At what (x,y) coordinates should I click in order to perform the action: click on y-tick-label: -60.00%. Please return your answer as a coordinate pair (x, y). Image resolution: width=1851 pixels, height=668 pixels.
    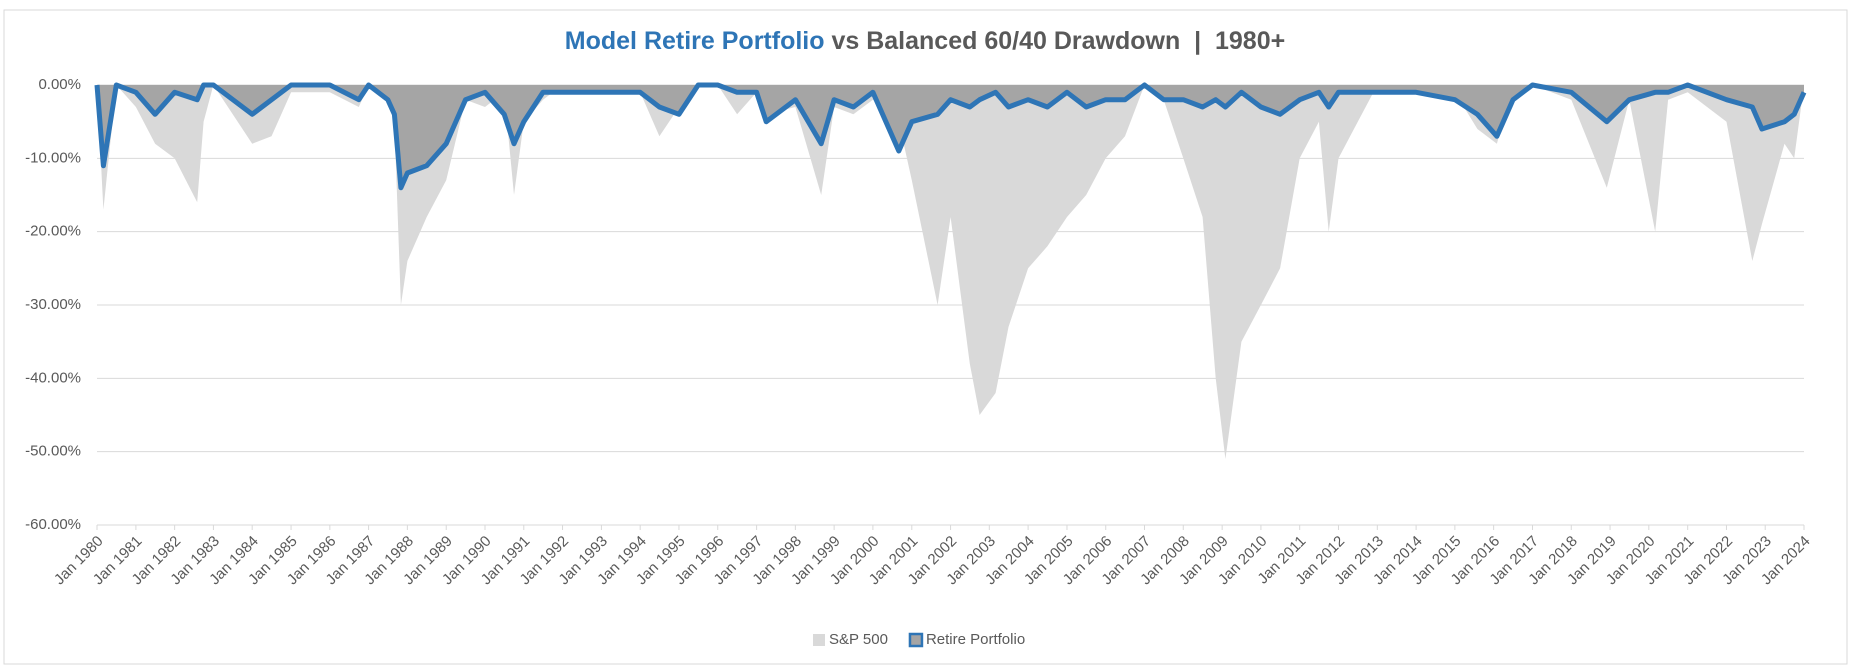
    Looking at the image, I should click on (53, 524).